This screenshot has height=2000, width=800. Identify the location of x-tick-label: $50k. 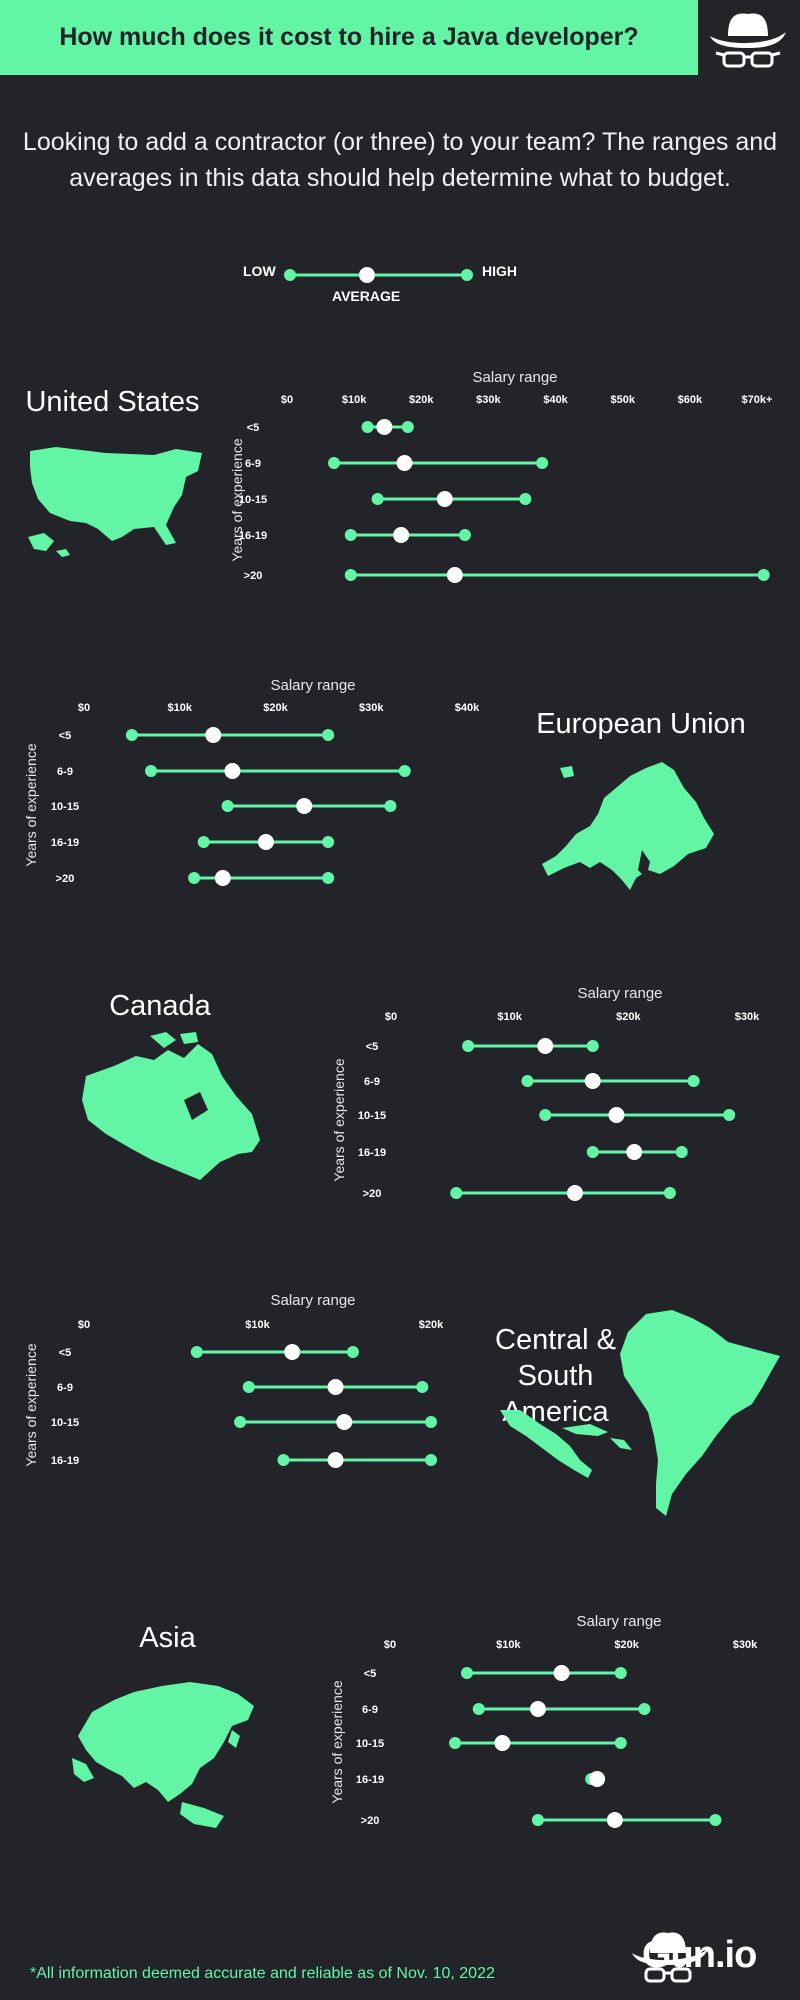
(622, 400).